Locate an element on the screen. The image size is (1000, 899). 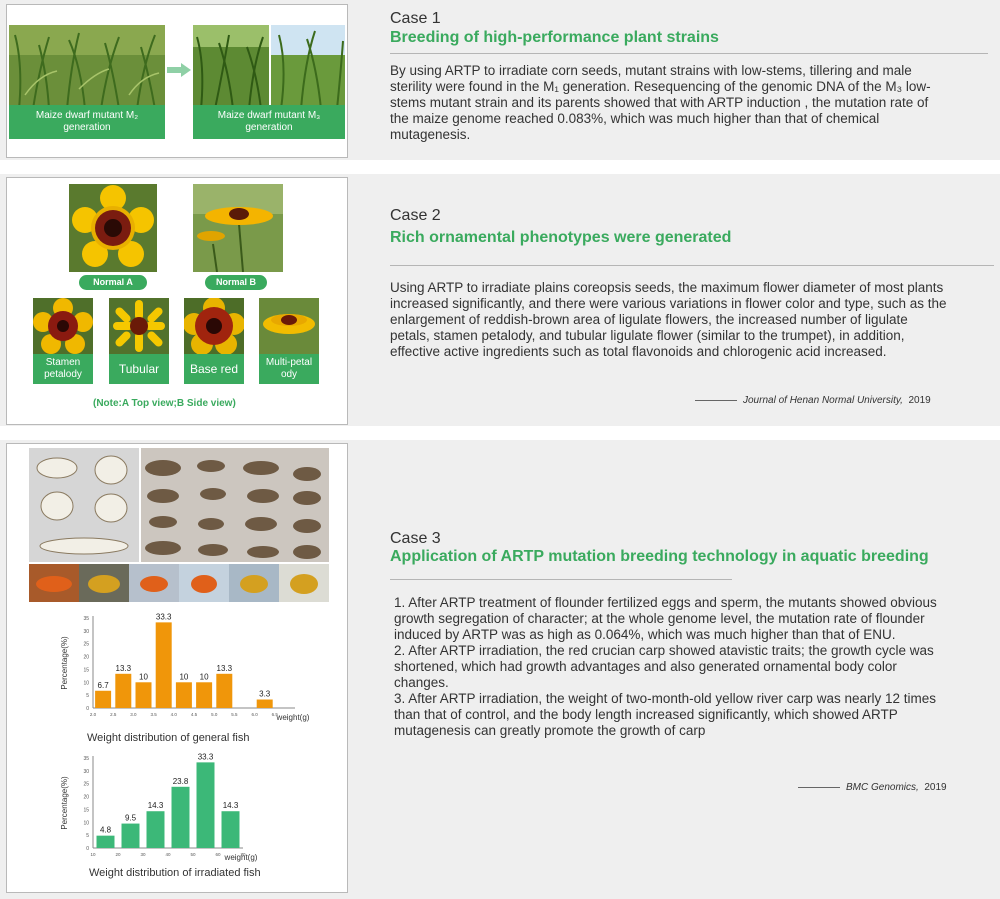
caption-m2-text: Maize dwarf mutant M₂ generation is located at coordinates (87, 121).